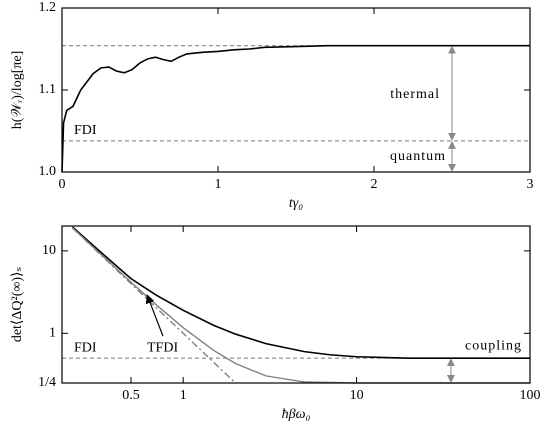 Image resolution: width=550 pixels, height=431 pixels. Describe the element at coordinates (357, 395) in the screenshot. I see `x-tick-label: 10` at that location.